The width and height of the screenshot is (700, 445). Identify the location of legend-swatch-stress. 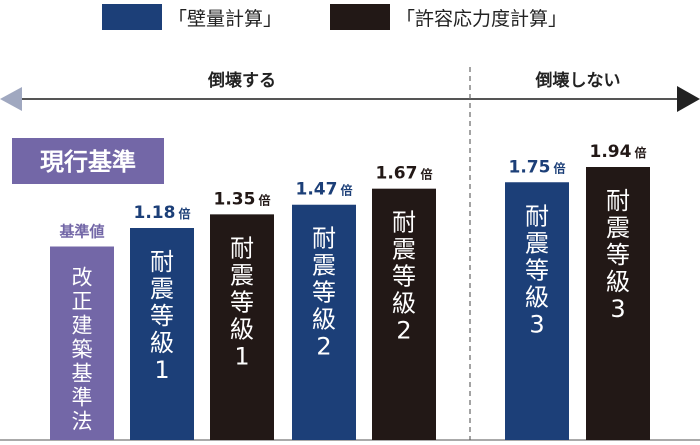
(360, 17).